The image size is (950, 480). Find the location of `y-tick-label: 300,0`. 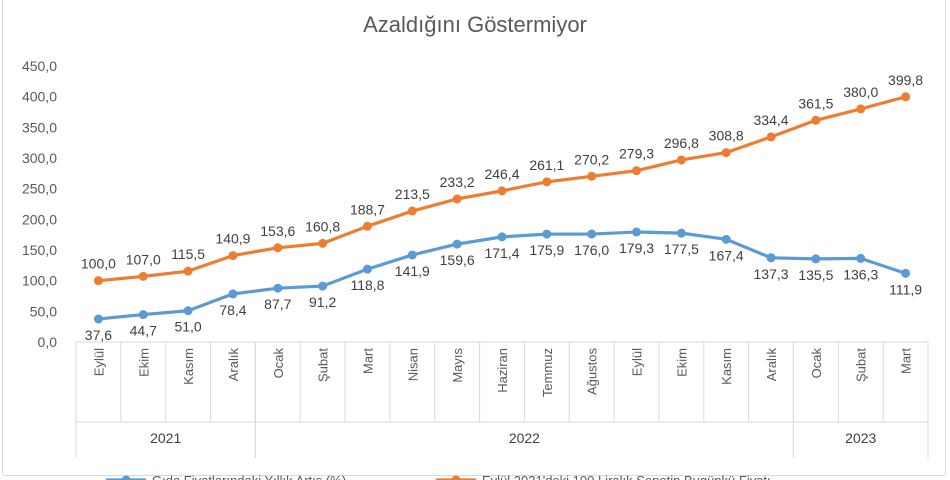

y-tick-label: 300,0 is located at coordinates (39, 158).